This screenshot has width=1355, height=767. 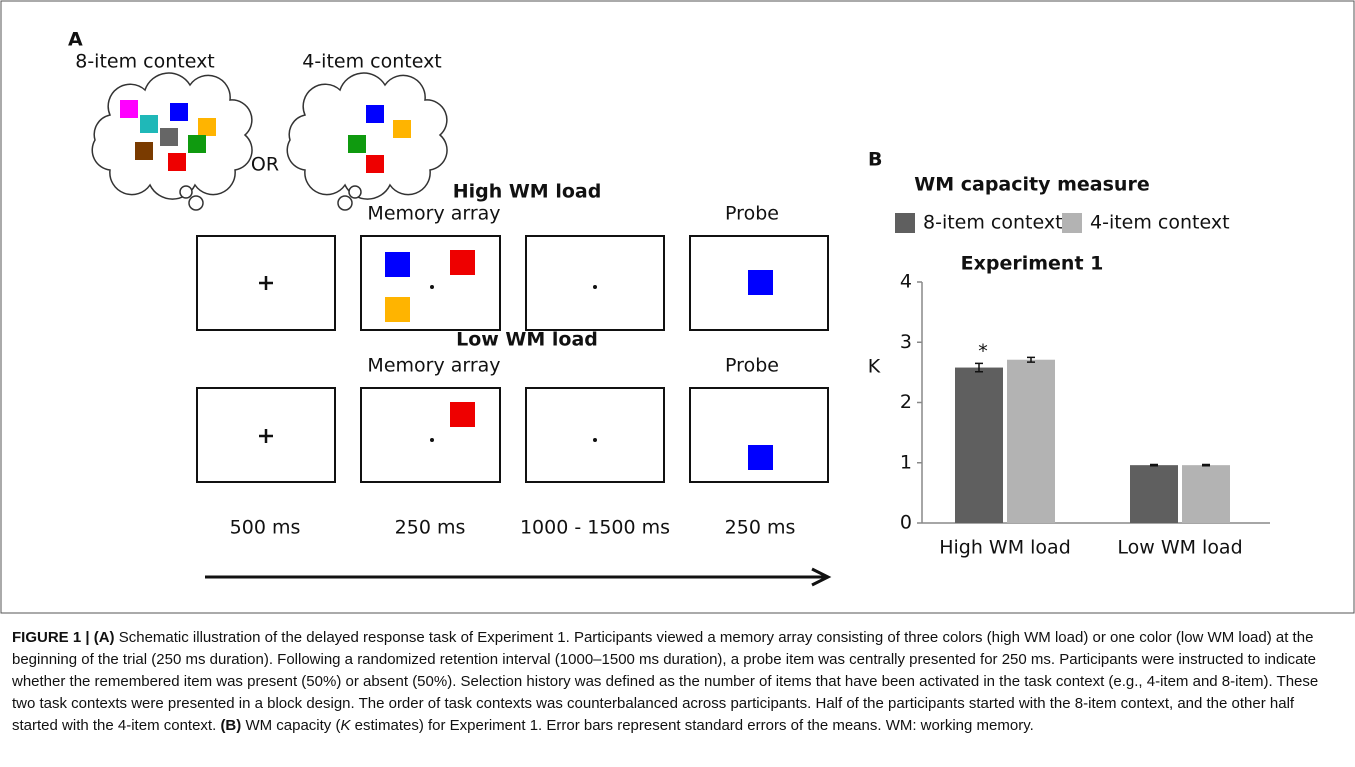 I want to click on condition-title: High WM load, so click(x=527, y=192).